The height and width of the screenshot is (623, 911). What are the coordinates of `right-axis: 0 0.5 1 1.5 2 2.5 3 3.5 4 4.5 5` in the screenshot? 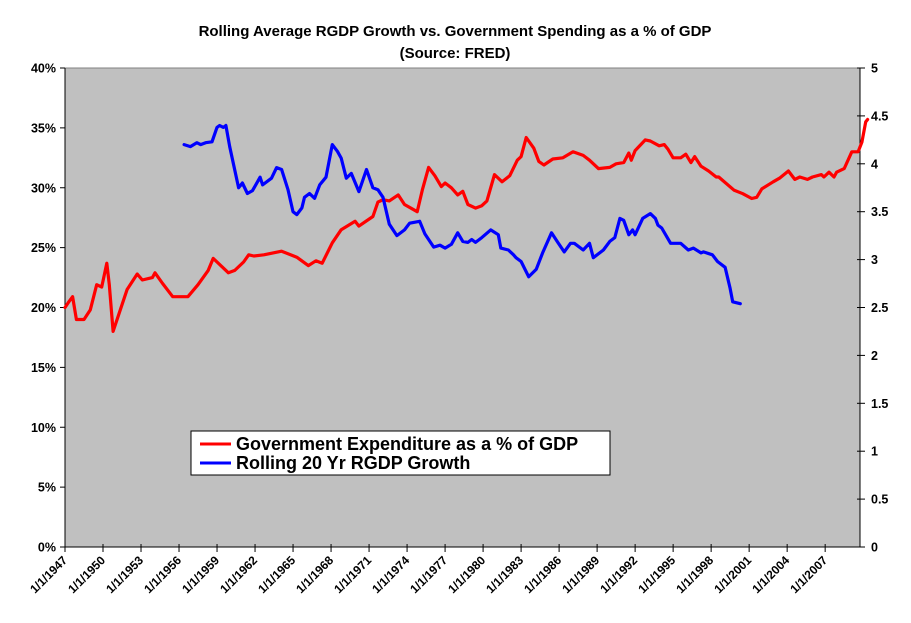 It's located at (872, 308).